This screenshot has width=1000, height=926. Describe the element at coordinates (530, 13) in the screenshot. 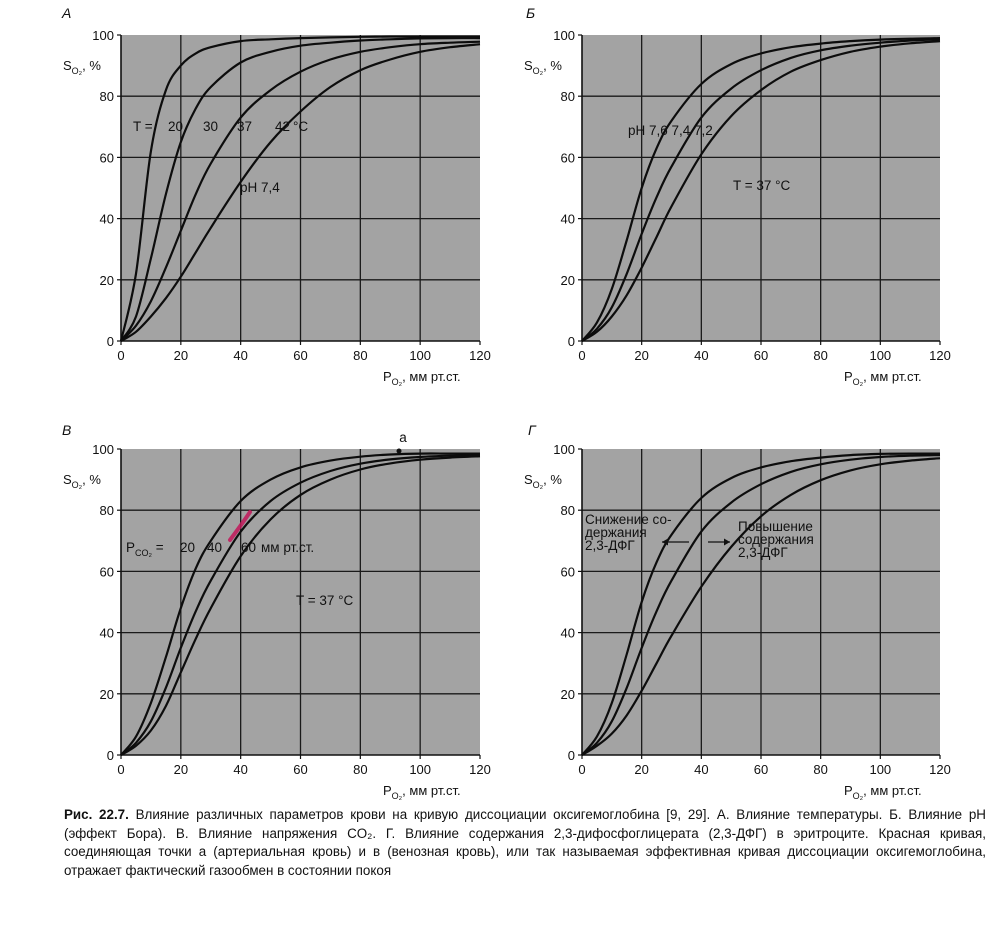

I see `panel-letter-b: Б` at that location.